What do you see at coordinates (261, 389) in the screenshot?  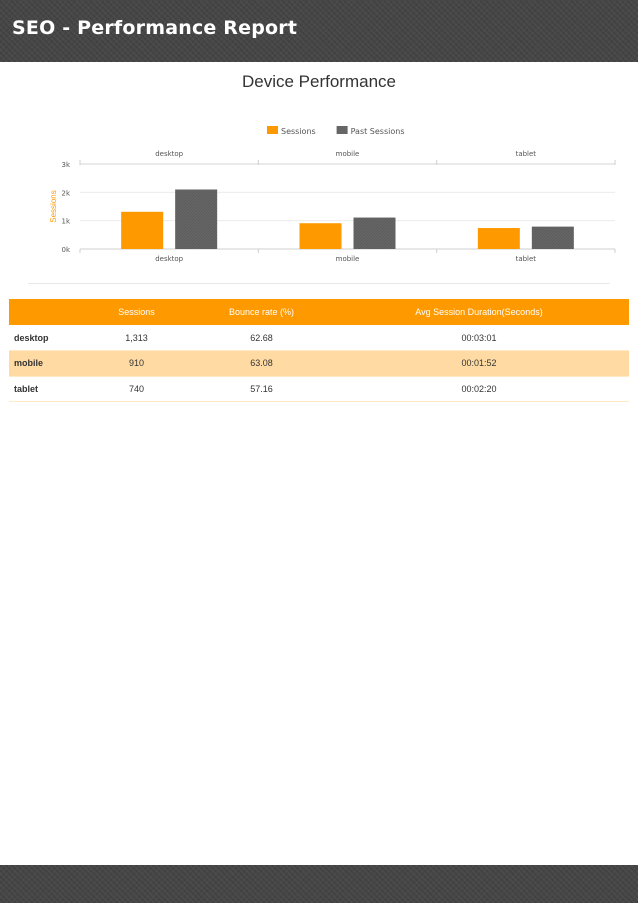 I see `row-bounce-rate: 57.16` at bounding box center [261, 389].